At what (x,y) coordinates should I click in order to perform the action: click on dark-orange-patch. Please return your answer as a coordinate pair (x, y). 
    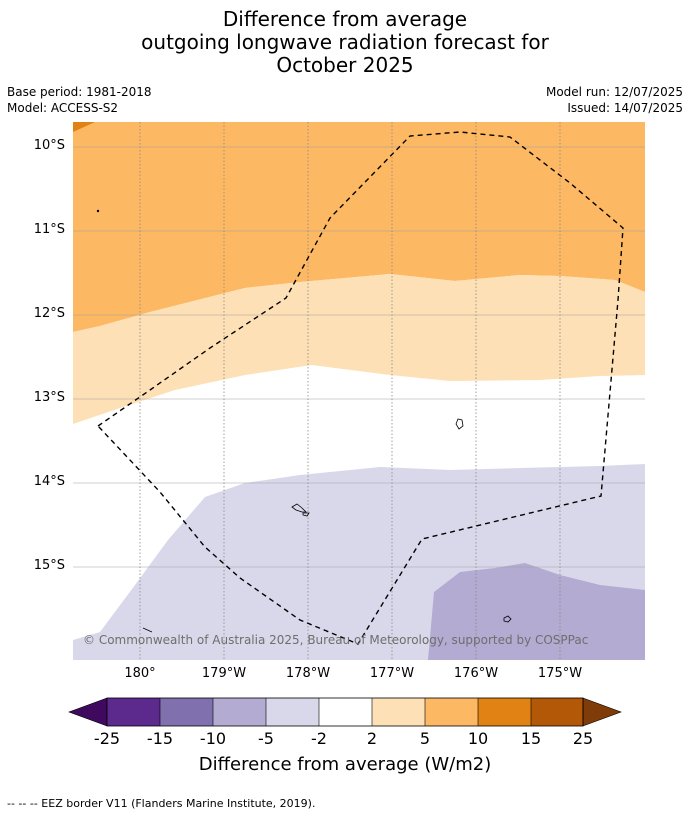
    Looking at the image, I should click on (84, 127).